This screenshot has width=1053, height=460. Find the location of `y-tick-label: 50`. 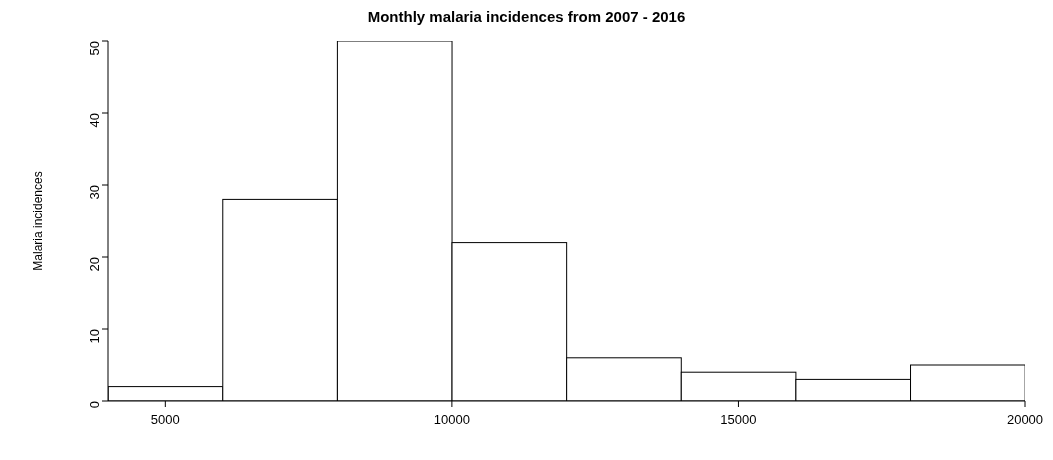

y-tick-label: 50 is located at coordinates (94, 48).